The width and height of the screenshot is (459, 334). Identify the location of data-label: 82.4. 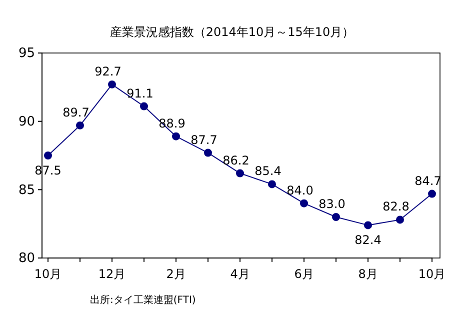
(368, 240).